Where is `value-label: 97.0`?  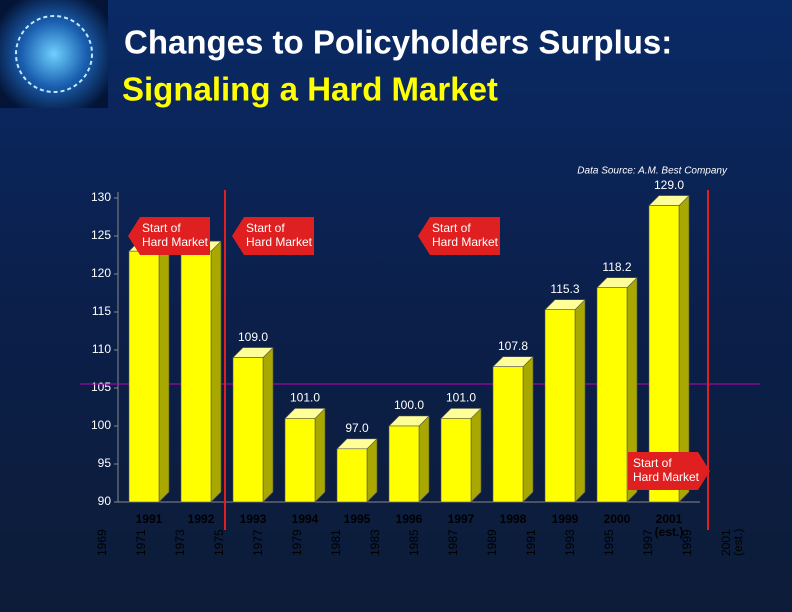 value-label: 97.0 is located at coordinates (357, 428).